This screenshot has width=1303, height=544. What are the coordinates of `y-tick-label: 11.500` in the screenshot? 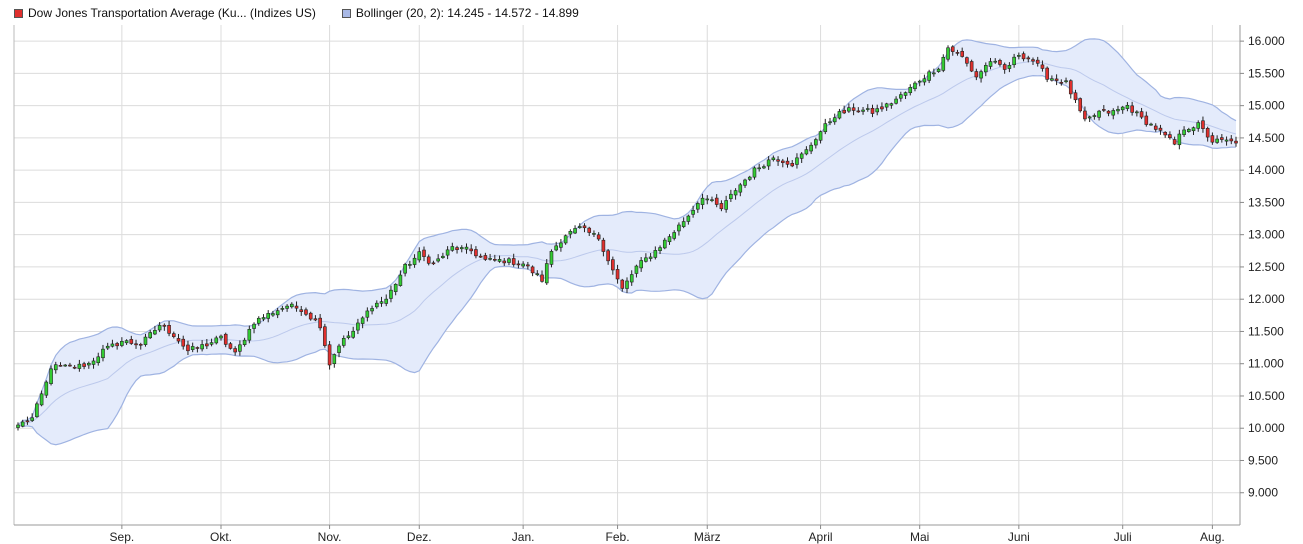 It's located at (1266, 331).